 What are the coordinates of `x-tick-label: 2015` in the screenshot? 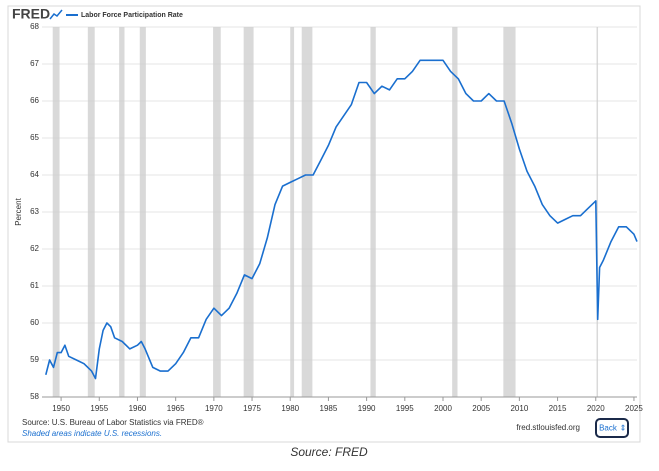 It's located at (558, 408).